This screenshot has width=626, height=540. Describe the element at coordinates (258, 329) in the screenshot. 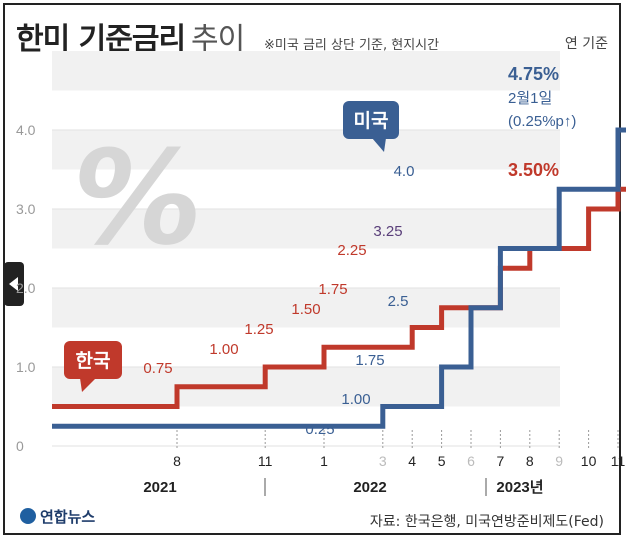

I see `korea-value-label: 1.25` at that location.